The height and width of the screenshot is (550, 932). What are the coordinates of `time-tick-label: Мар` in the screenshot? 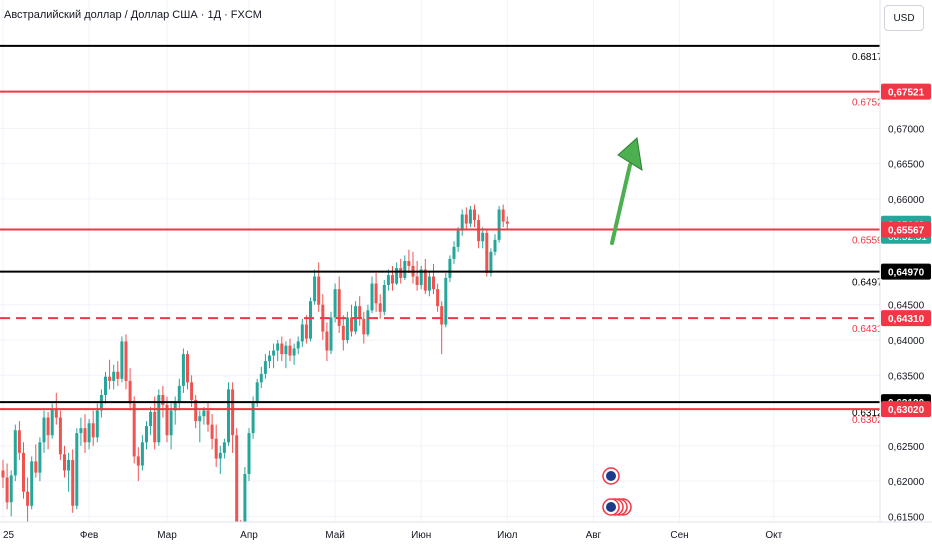 It's located at (167, 535).